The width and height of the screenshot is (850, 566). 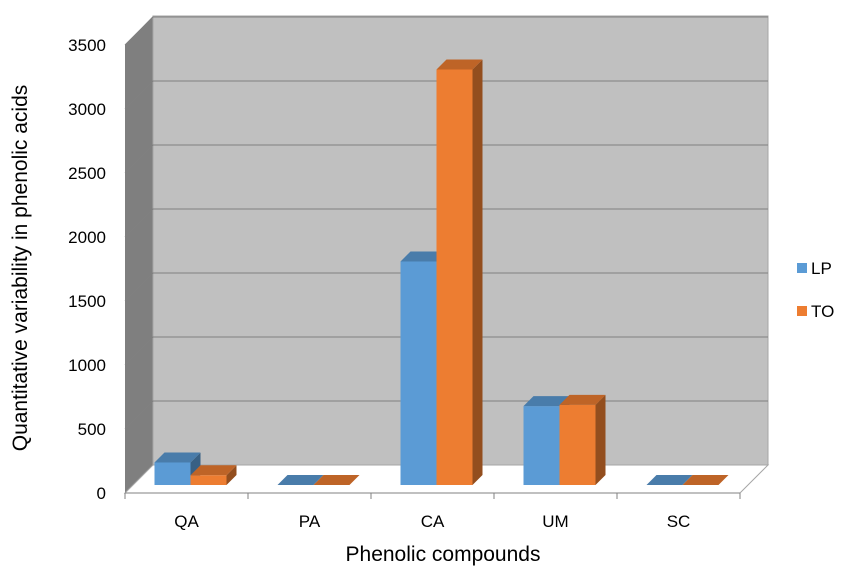 What do you see at coordinates (679, 521) in the screenshot?
I see `x-tick-label: SC` at bounding box center [679, 521].